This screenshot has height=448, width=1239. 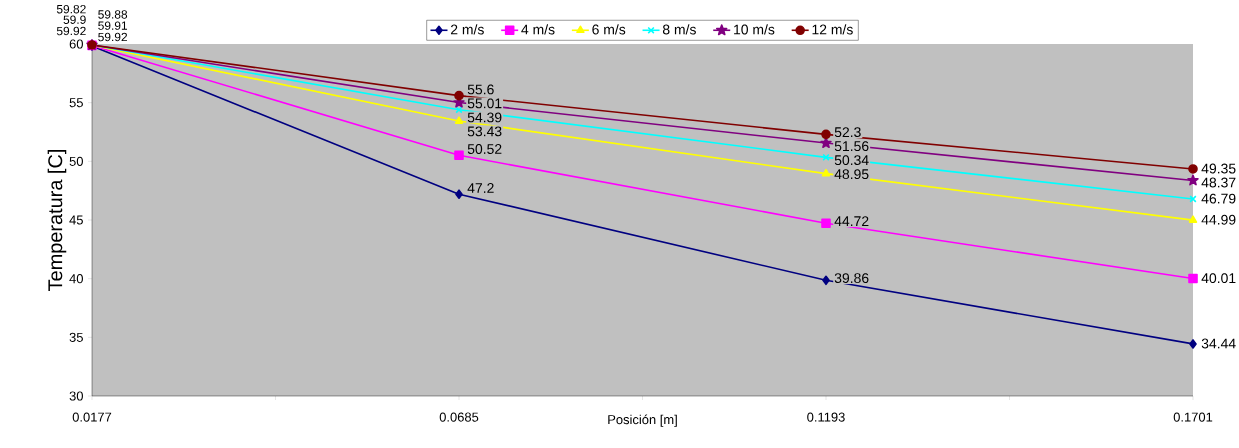 What do you see at coordinates (459, 417) in the screenshot?
I see `x-tick-label: 0.0685` at bounding box center [459, 417].